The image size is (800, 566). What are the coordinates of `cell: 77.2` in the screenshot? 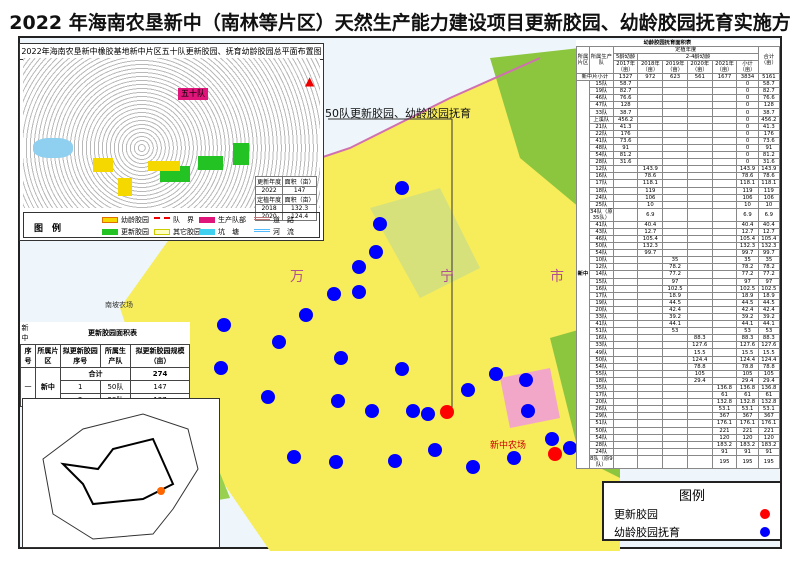 It's located at (769, 274).